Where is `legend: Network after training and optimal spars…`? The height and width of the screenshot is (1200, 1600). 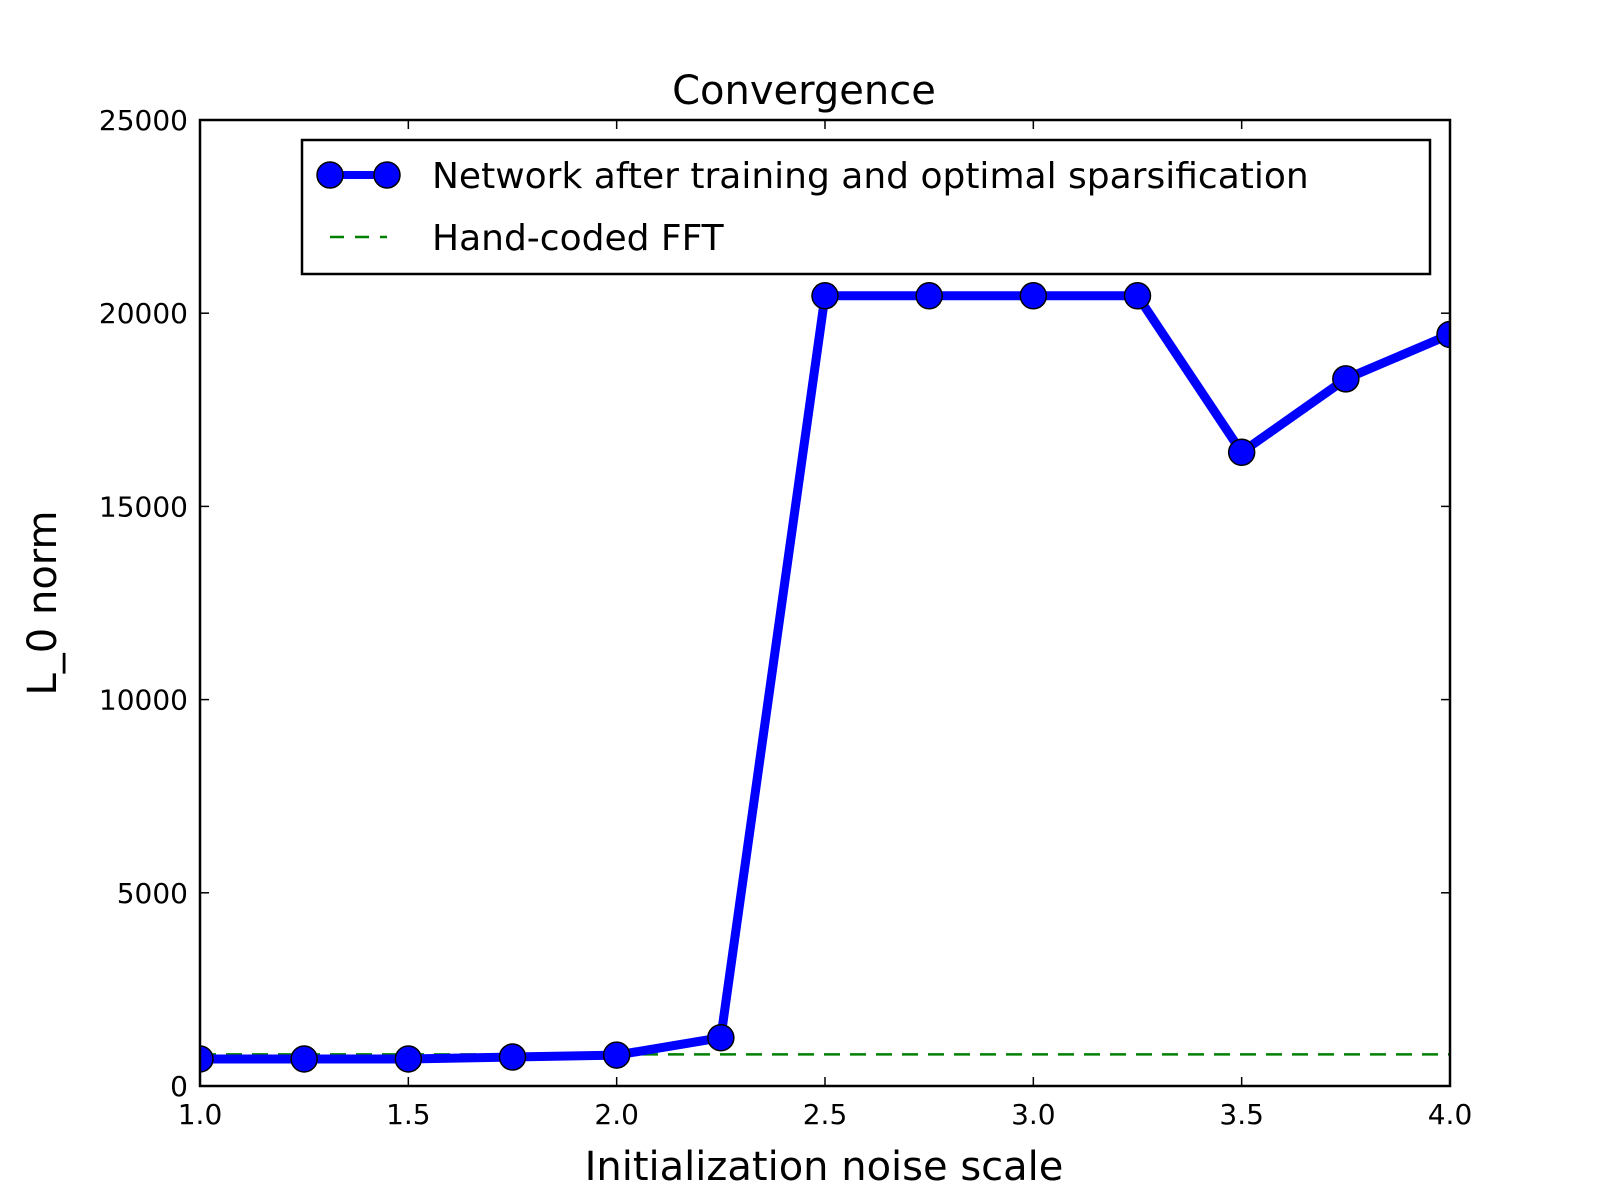 legend: Network after training and optimal spars… is located at coordinates (866, 207).